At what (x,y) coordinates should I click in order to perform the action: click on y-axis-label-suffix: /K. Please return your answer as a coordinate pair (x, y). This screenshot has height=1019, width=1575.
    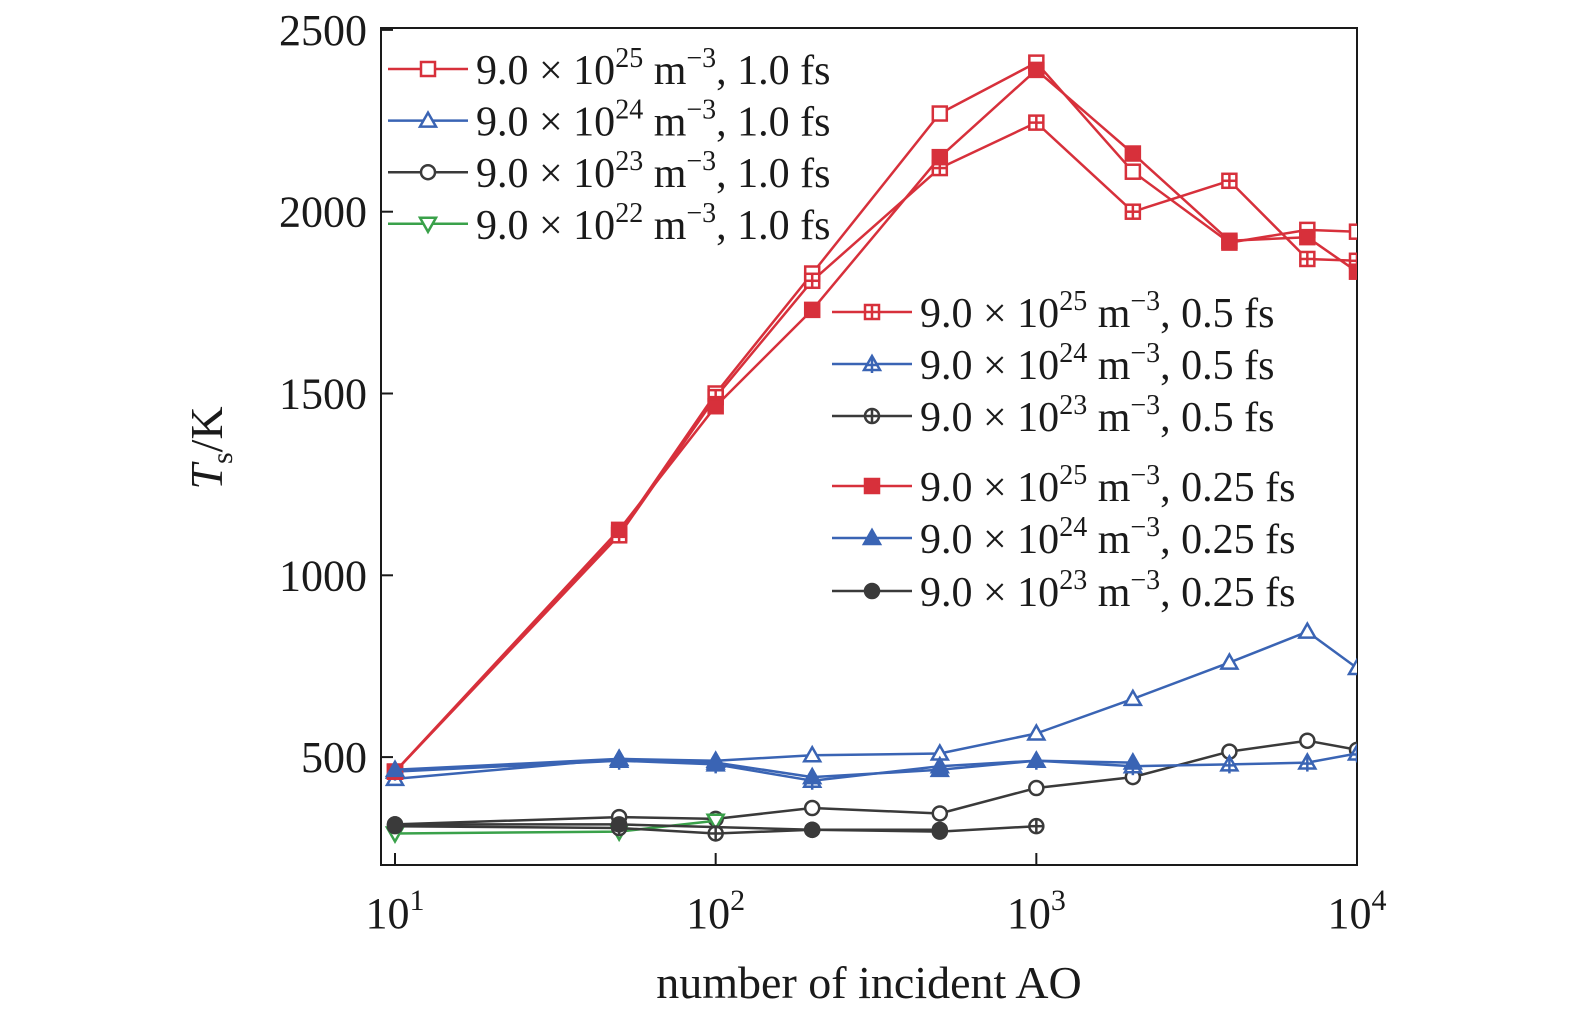
    Looking at the image, I should click on (206, 429).